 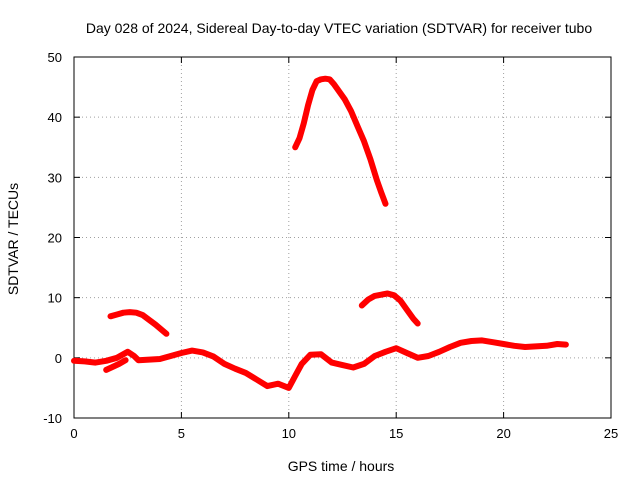 I want to click on series-line-arc-small-dip, so click(x=116, y=365).